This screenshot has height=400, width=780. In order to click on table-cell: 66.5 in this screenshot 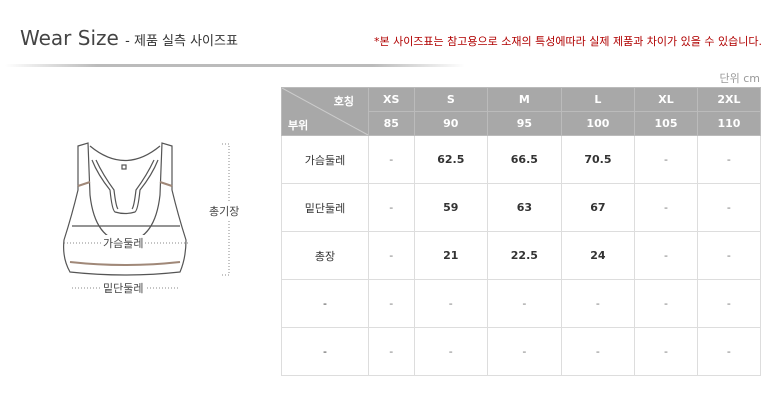, I will do `click(524, 159)`.